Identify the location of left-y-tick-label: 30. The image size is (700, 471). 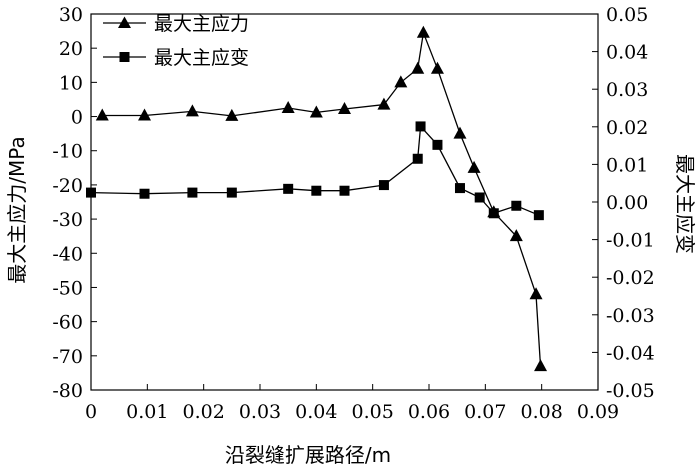
(71, 15).